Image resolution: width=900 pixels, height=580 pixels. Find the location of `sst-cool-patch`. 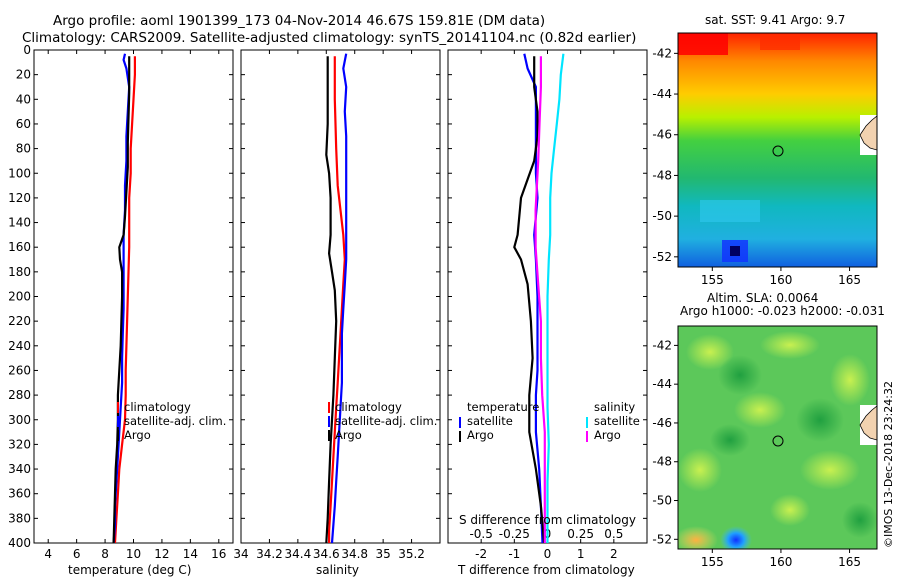

sst-cool-patch is located at coordinates (730, 211).